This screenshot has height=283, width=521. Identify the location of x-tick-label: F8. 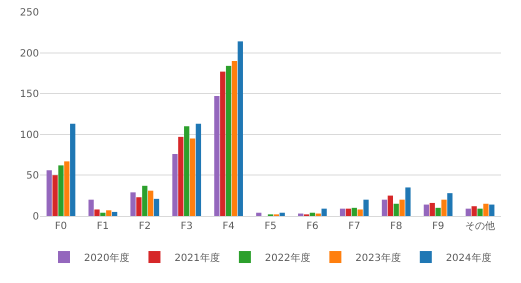
(396, 226).